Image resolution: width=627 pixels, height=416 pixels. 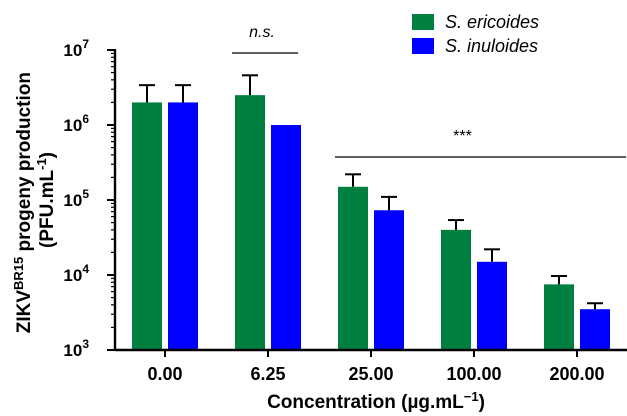 What do you see at coordinates (492, 22) in the screenshot?
I see `legend-label: S. ericoides` at bounding box center [492, 22].